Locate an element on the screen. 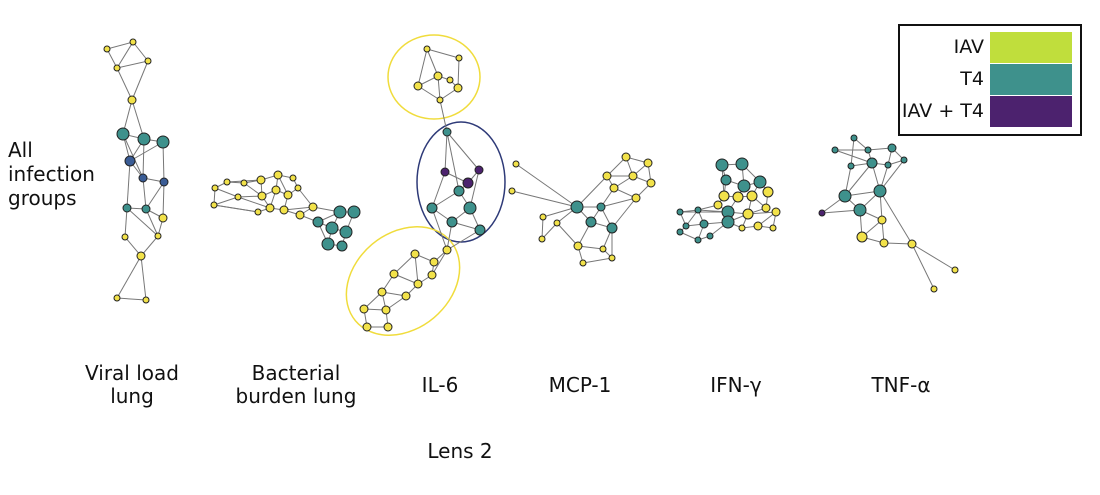  panel-label-bacterial-burden: Bacterial burden lung is located at coordinates (296, 385).